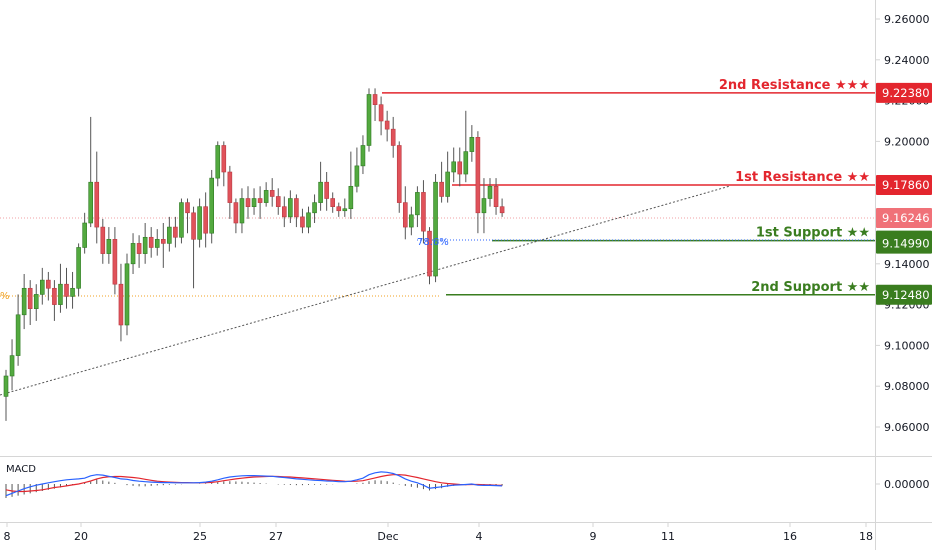 The image size is (932, 555). Describe the element at coordinates (7, 536) in the screenshot. I see `time-tick-label: 8` at that location.